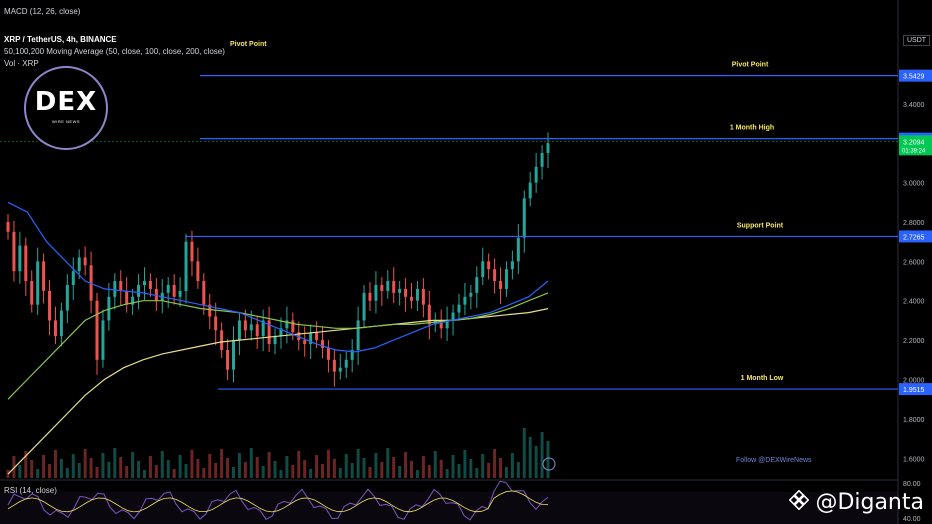 The image size is (932, 524). What do you see at coordinates (42, 11) in the screenshot?
I see `macd-label: MACD (12, 26, close)` at bounding box center [42, 11].